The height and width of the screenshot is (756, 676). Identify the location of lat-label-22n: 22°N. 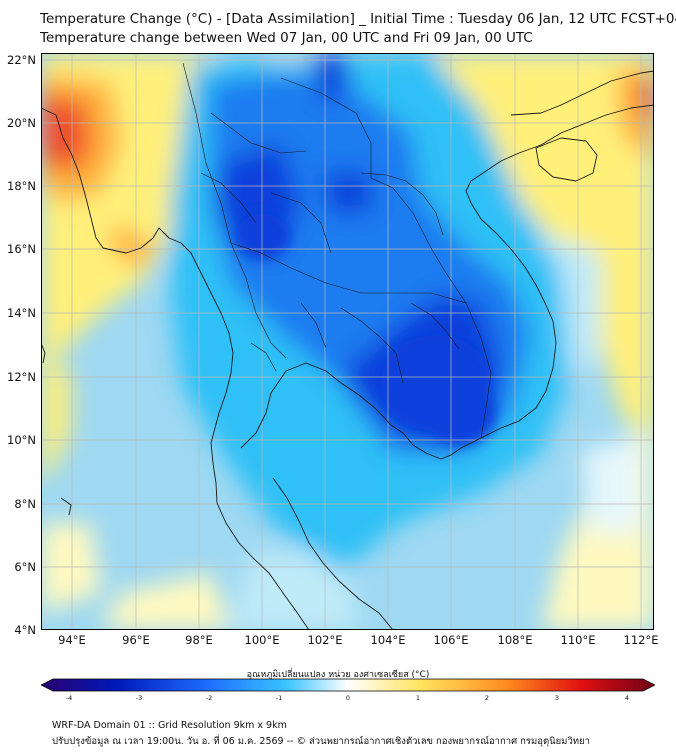
(21, 60).